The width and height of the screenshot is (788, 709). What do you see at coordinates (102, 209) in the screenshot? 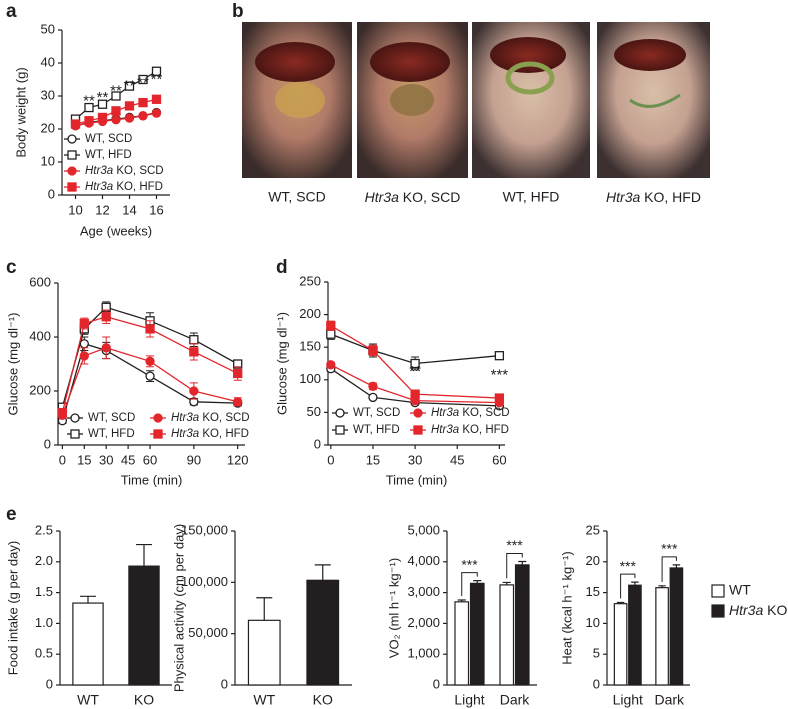
I see `x-tick-label: 12` at bounding box center [102, 209].